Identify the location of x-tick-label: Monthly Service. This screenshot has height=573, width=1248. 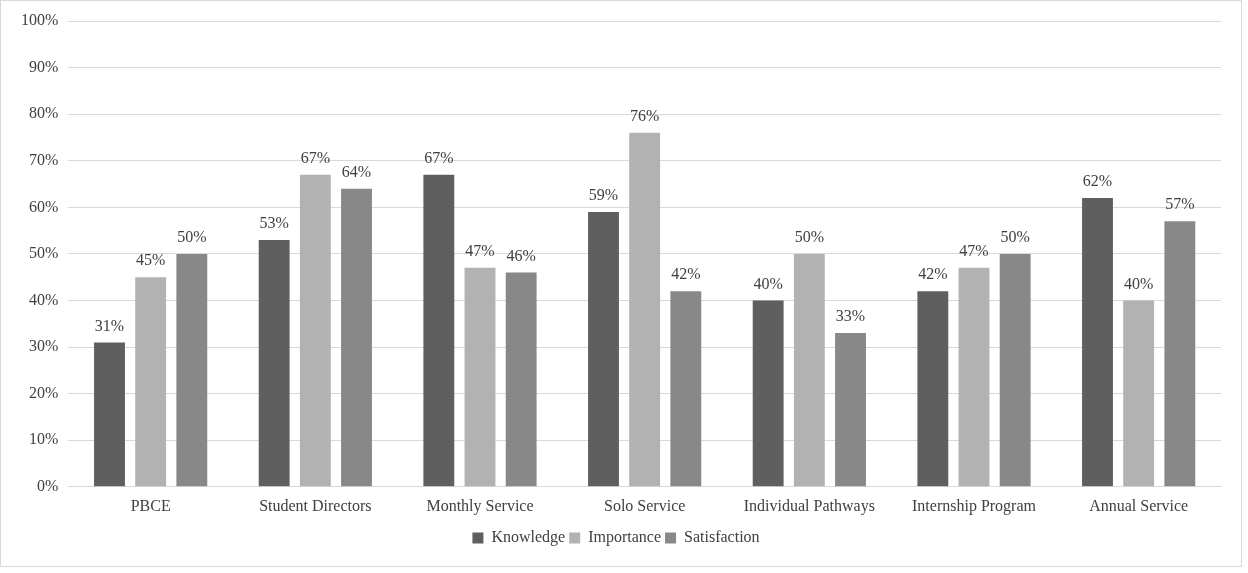
(480, 505).